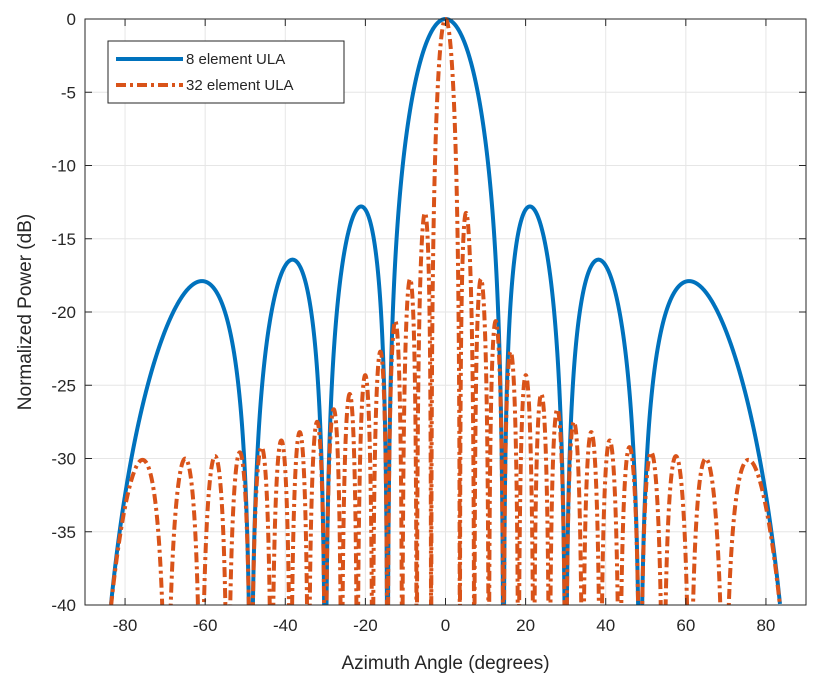  What do you see at coordinates (63, 459) in the screenshot?
I see `y-tick-label: -30` at bounding box center [63, 459].